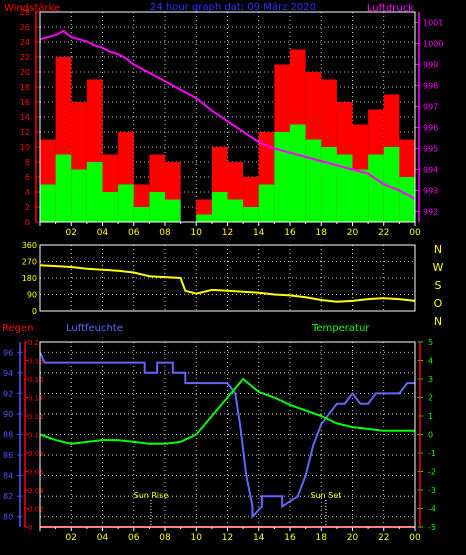 The height and width of the screenshot is (555, 466). Describe the element at coordinates (430, 191) in the screenshot. I see `y-tick-label-right: 993` at that location.